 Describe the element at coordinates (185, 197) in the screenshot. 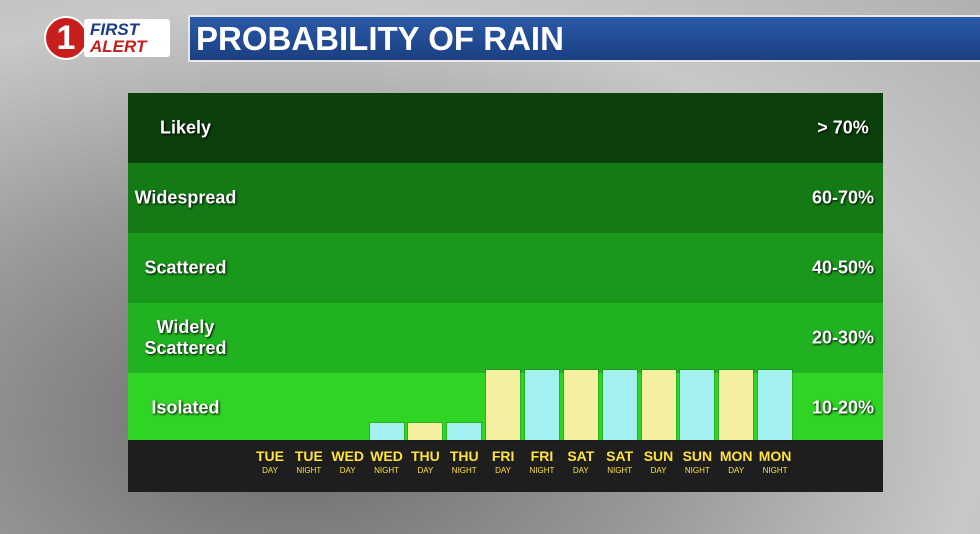

I see `band-label: Widespread` at that location.